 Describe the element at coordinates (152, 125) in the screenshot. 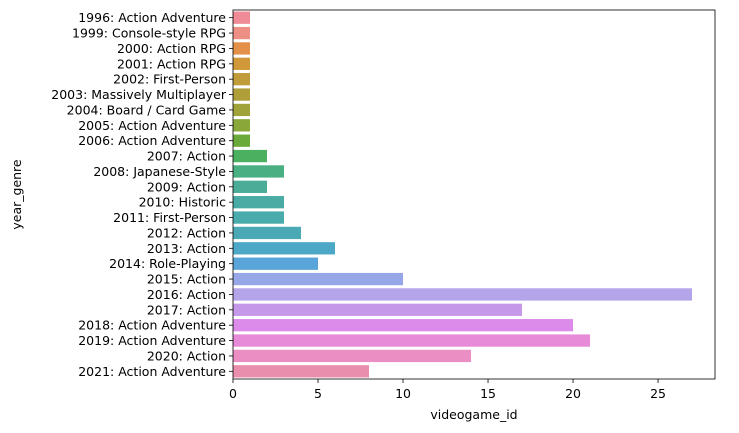

I see `y-tick-label: 2005: Action Adventure` at that location.